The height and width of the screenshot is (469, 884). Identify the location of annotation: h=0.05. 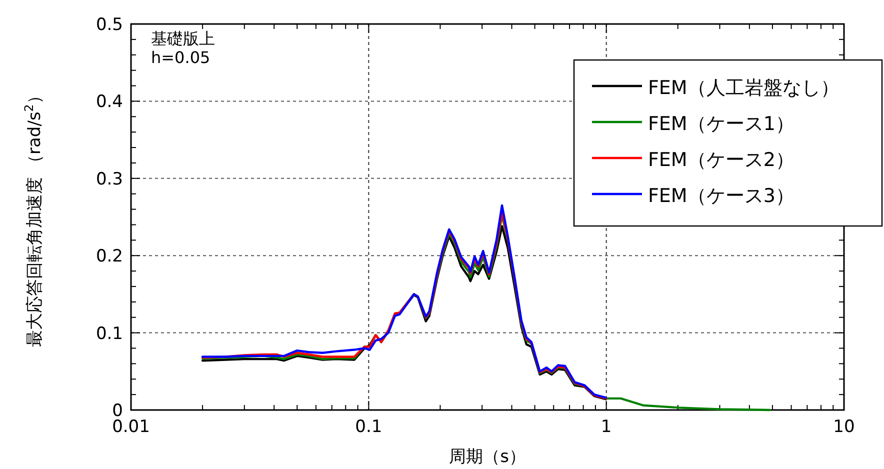
(180, 57).